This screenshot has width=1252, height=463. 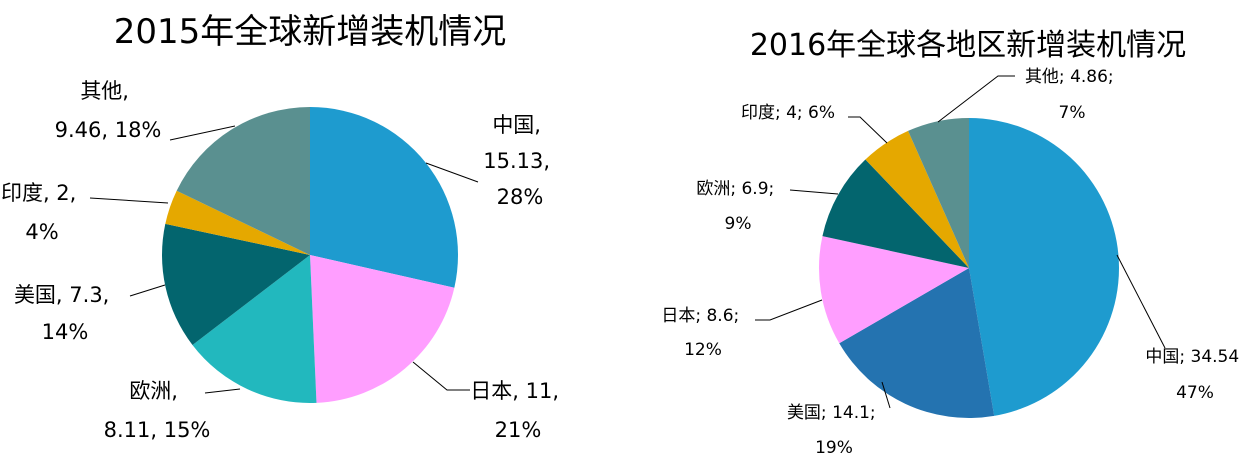 I want to click on slice-label: 日本; 8.6; 12%, so click(x=702, y=333).